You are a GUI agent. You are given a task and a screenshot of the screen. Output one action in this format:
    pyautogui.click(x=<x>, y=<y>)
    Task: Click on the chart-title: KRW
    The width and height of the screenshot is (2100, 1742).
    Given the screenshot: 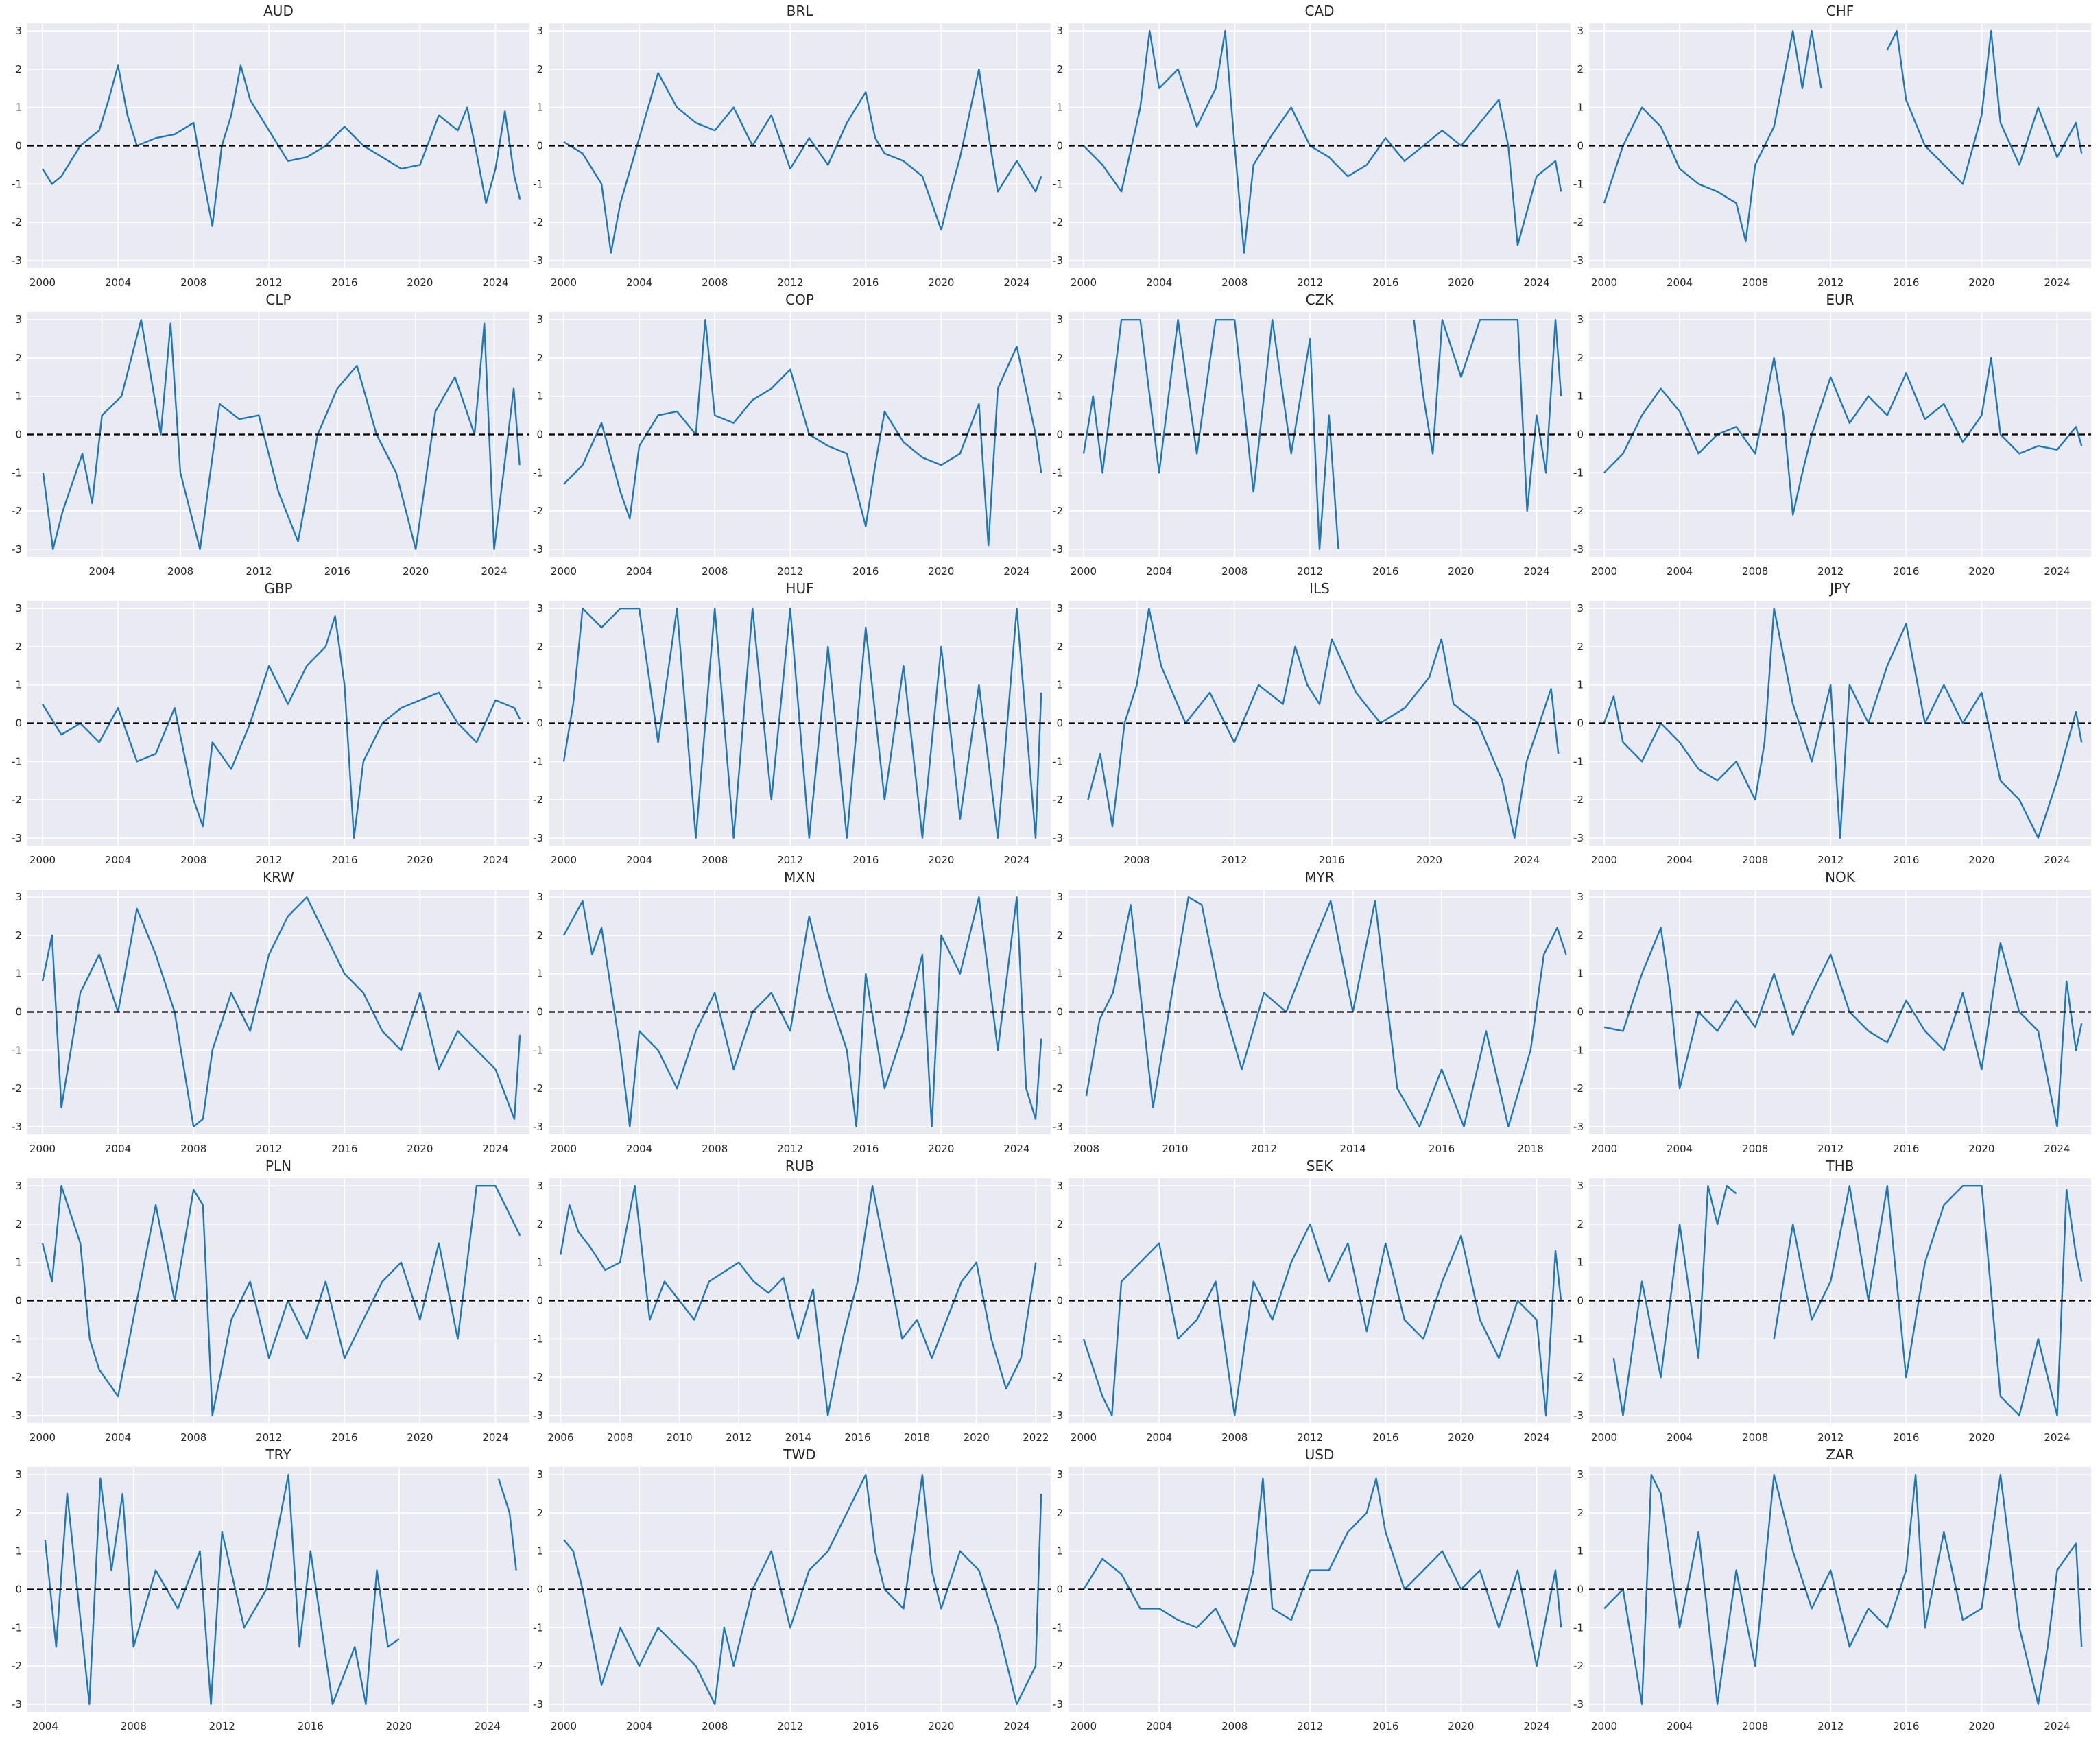 What is the action you would take?
    pyautogui.click(x=279, y=877)
    